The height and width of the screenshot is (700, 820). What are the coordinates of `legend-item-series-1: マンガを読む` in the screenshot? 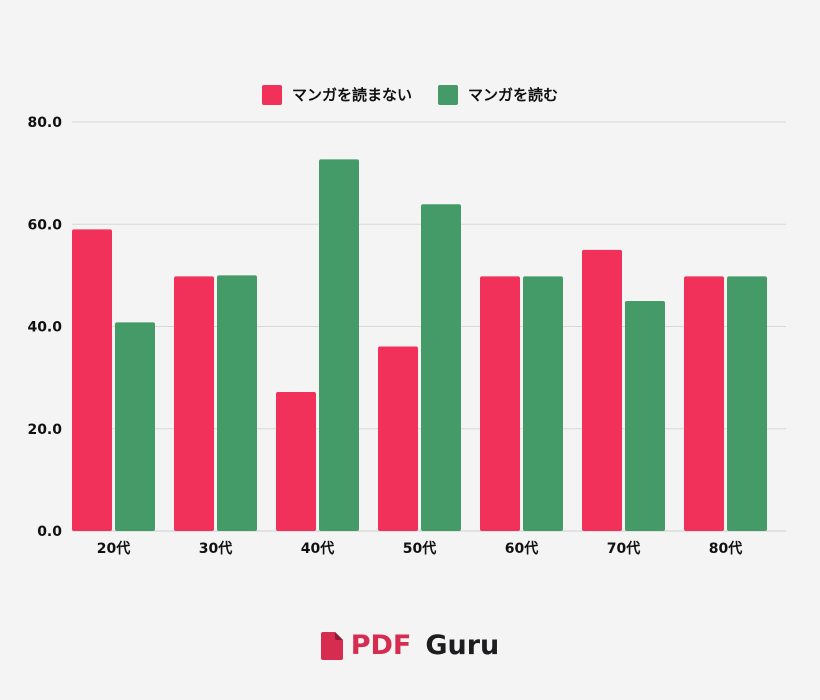 It's located at (498, 94).